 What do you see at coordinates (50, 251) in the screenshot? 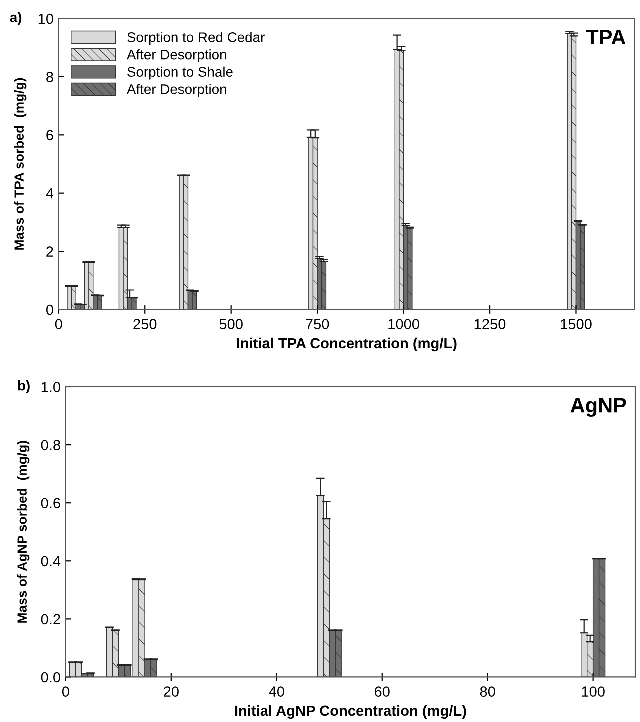
I see `y-tick-label: 2` at bounding box center [50, 251].